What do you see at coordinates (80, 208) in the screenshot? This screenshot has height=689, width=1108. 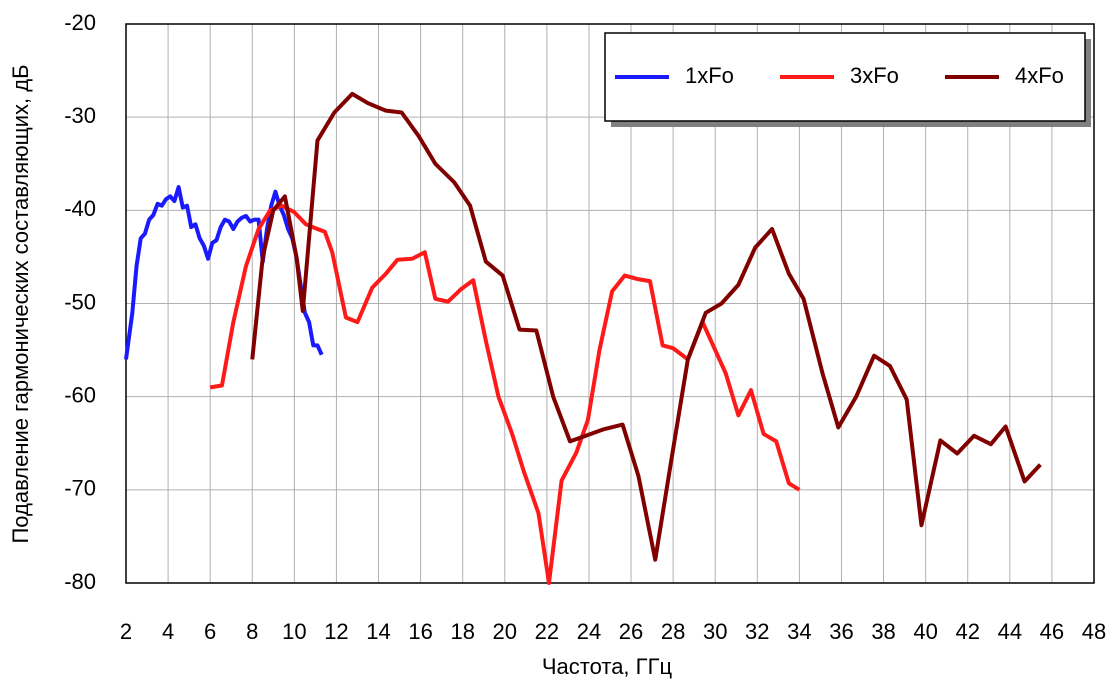 I see `y-tick-label: -40` at bounding box center [80, 208].